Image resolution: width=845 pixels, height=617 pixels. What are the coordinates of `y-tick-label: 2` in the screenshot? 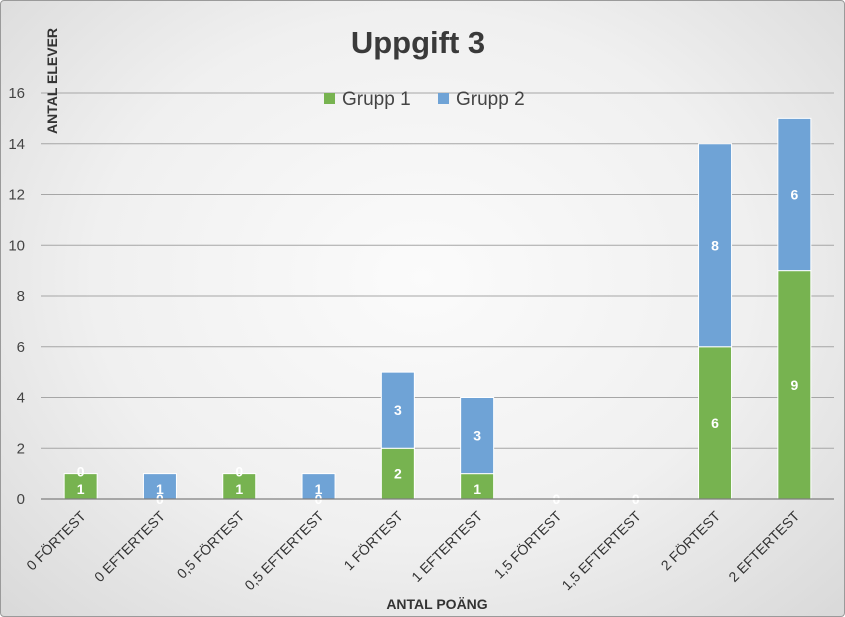 It's located at (21, 448).